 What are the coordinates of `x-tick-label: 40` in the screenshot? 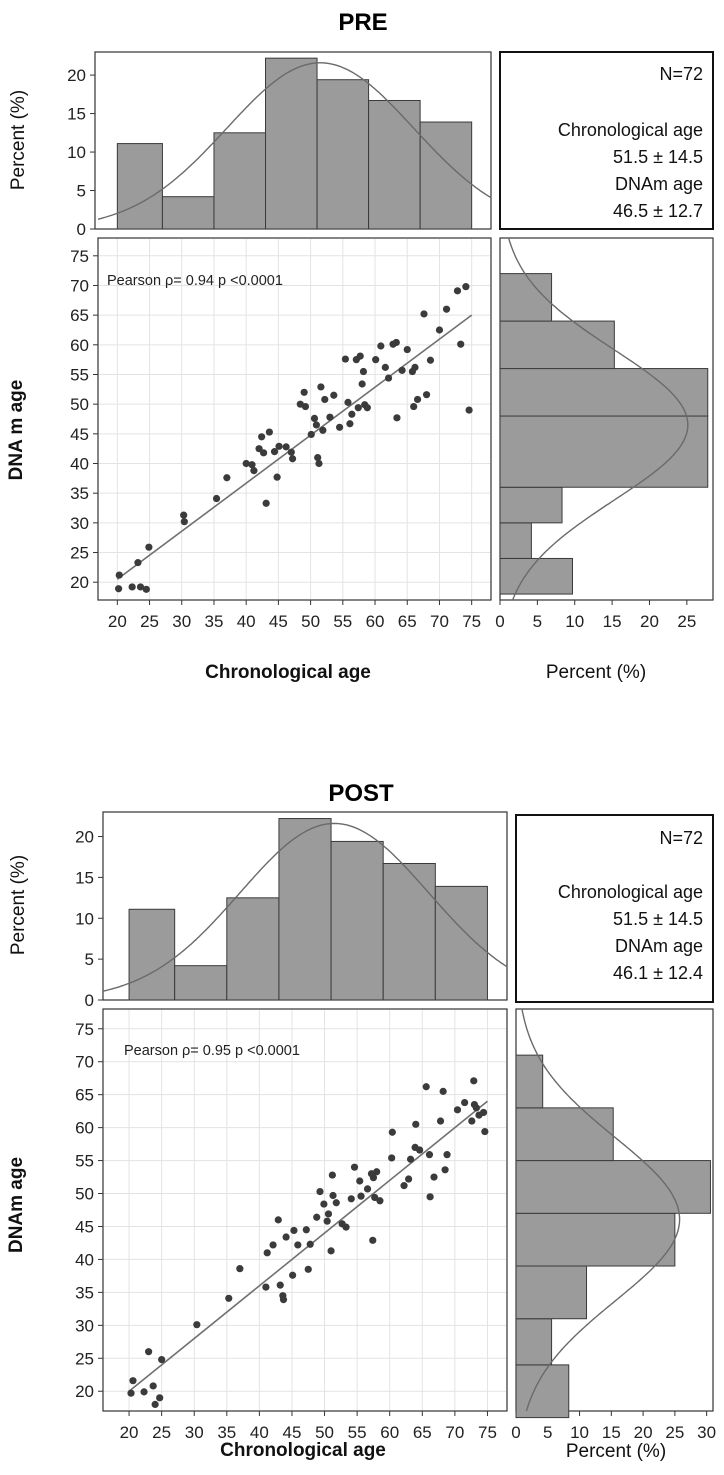 It's located at (246, 621).